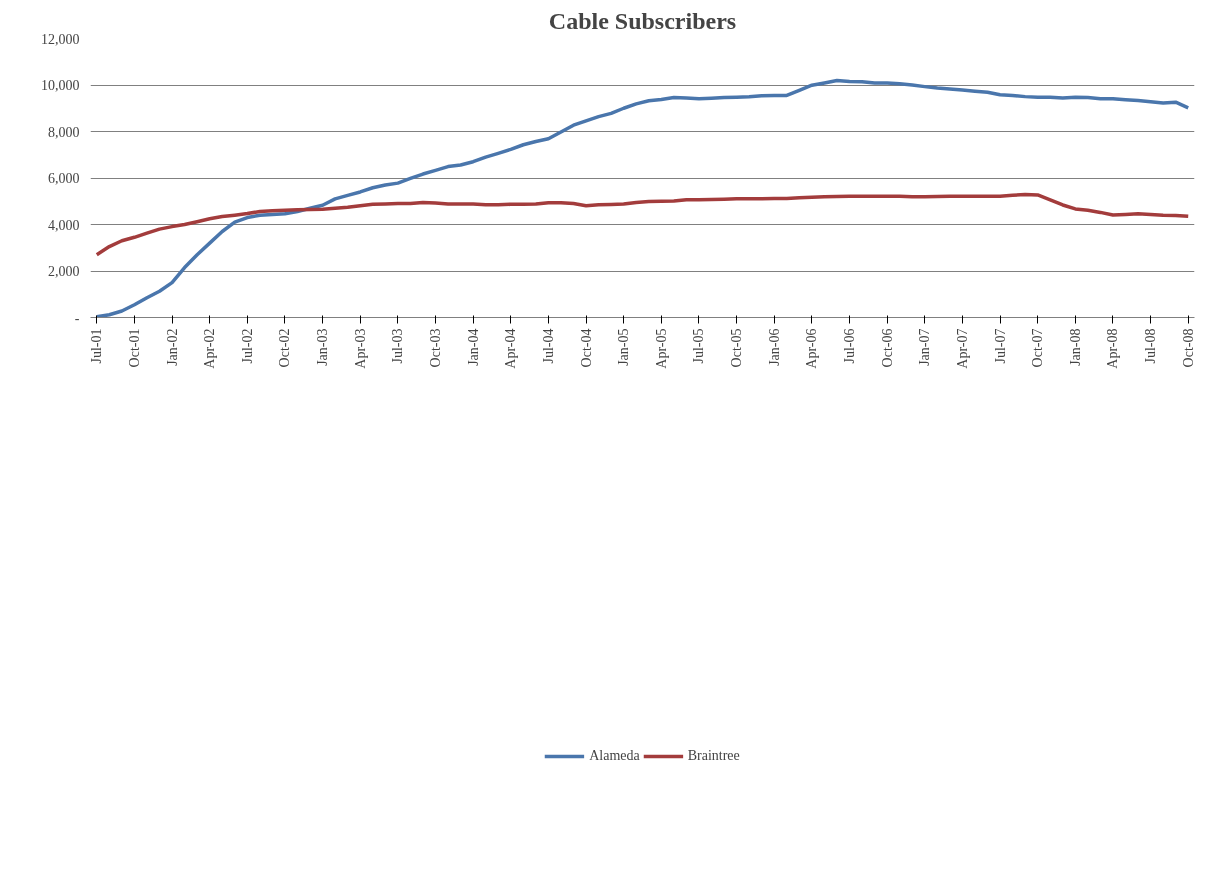  I want to click on x-tick-label: Oct-03, so click(435, 348).